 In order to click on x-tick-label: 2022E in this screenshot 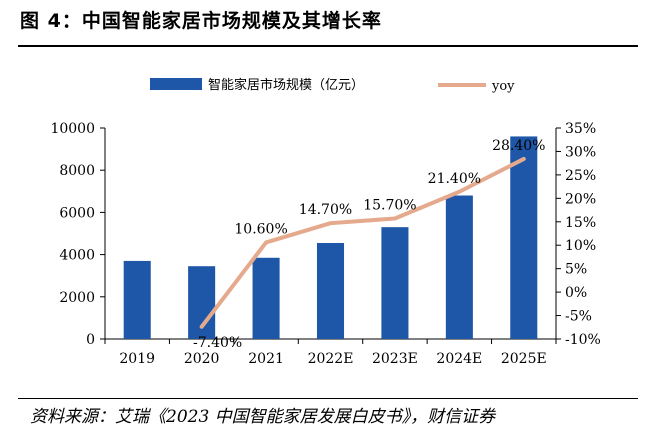, I will do `click(331, 359)`.